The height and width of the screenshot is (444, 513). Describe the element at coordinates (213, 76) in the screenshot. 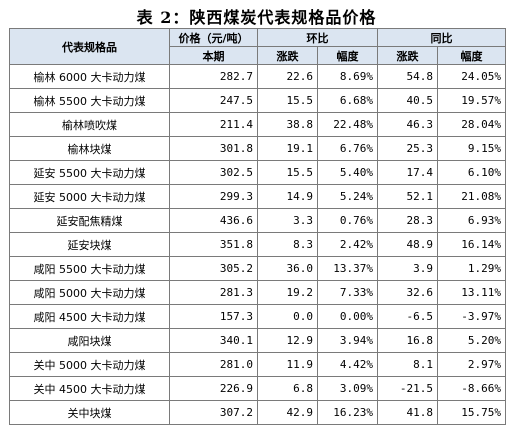

I see `price-cell: 282.7` at that location.